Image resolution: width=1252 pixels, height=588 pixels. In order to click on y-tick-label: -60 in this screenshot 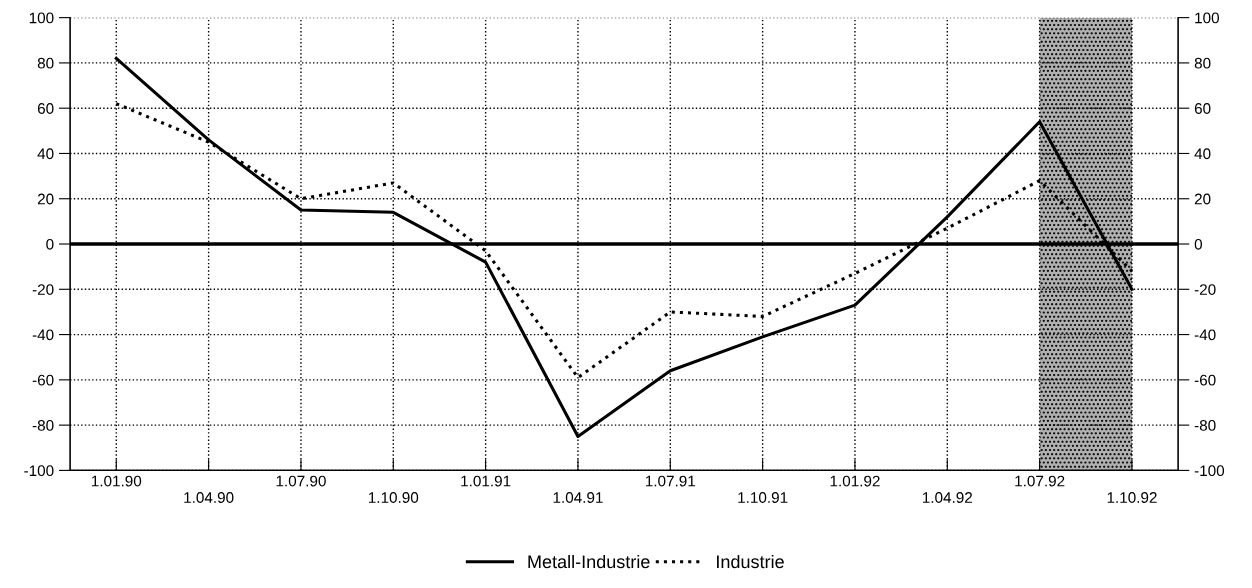, I will do `click(43, 380)`.